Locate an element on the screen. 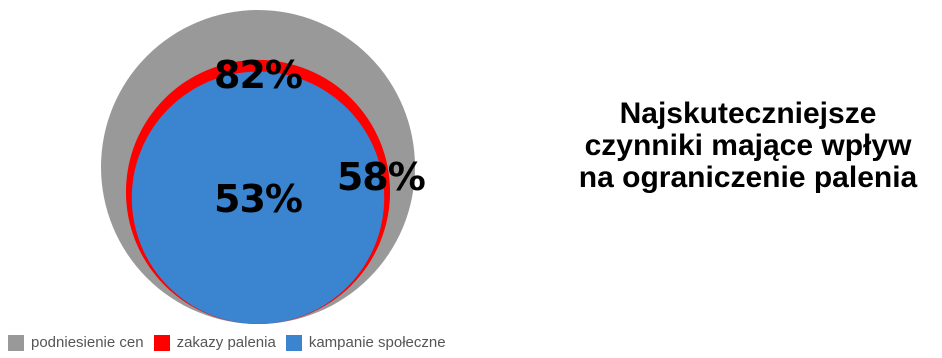 The width and height of the screenshot is (942, 358). legend-item-zakazy-palenia: zakazy palenia is located at coordinates (214, 342).